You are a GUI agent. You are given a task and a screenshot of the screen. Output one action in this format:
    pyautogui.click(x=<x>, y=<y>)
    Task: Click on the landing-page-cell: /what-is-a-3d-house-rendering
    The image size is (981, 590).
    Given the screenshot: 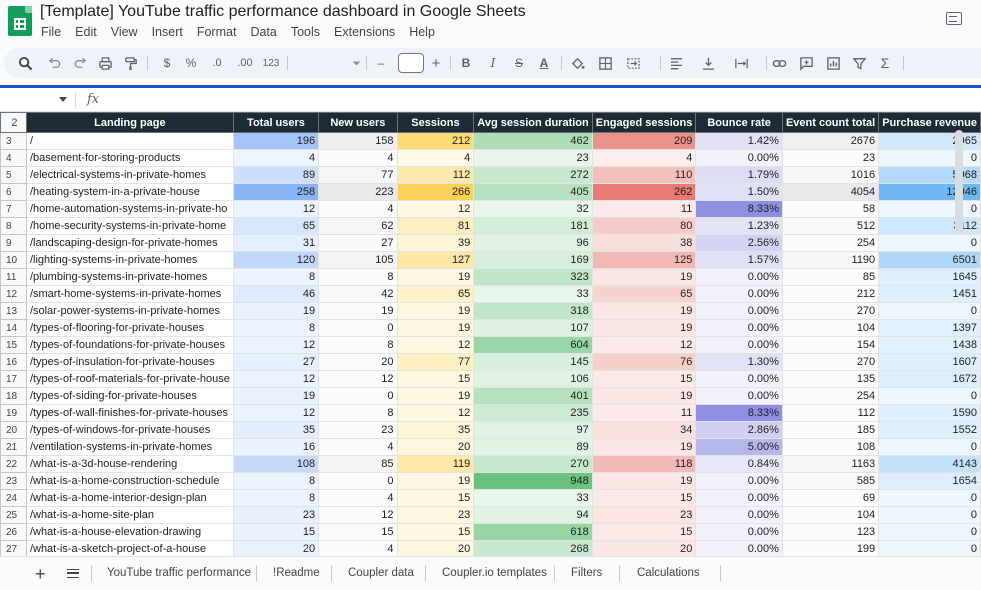 What is the action you would take?
    pyautogui.click(x=129, y=464)
    